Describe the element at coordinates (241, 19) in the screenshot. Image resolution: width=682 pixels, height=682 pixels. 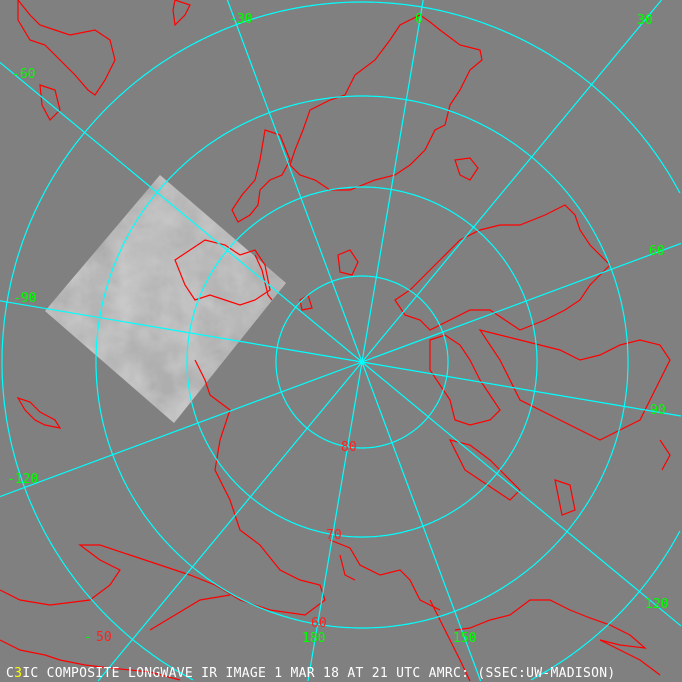
I see `lon-label-minus30: -30` at that location.